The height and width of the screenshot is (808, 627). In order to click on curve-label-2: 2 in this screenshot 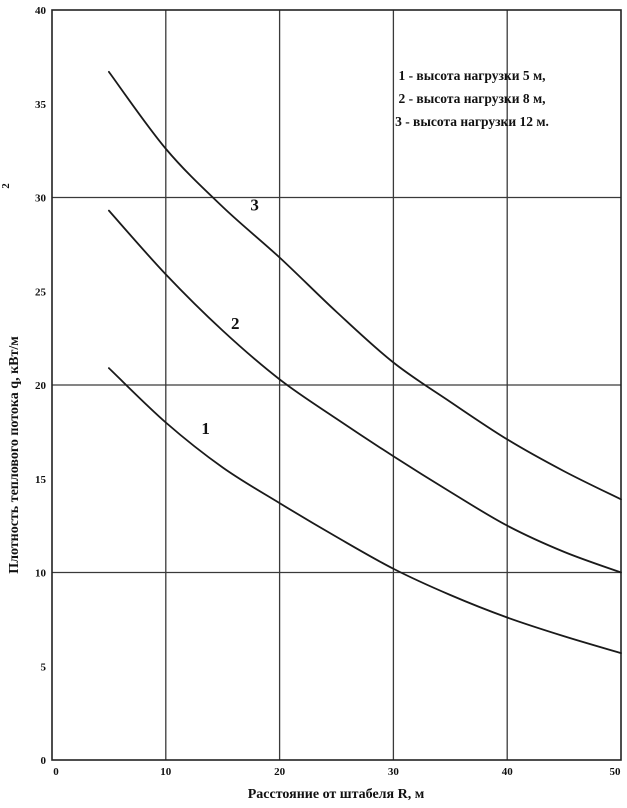, I will do `click(235, 323)`.